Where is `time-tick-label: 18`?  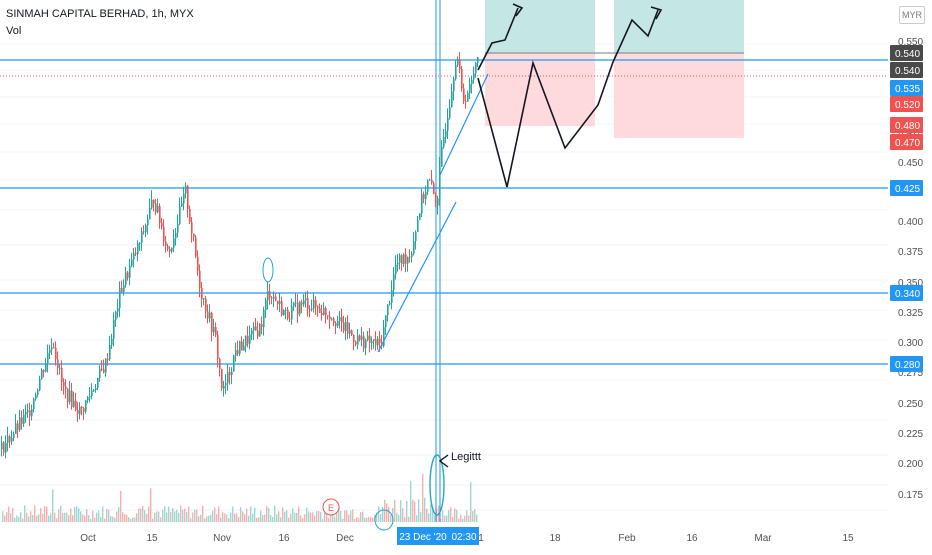
time-tick-label: 18 is located at coordinates (555, 538).